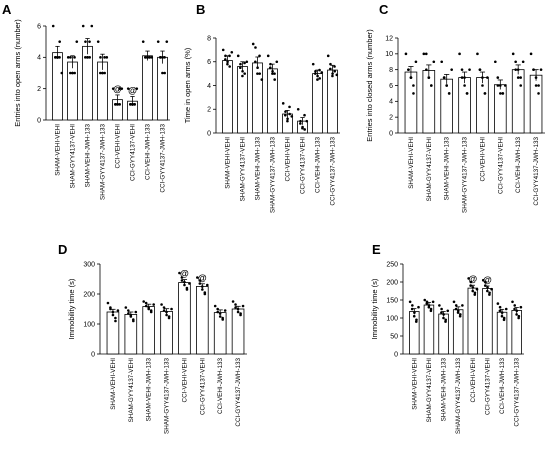  I want to click on panel-letter: E, so click(376, 249).